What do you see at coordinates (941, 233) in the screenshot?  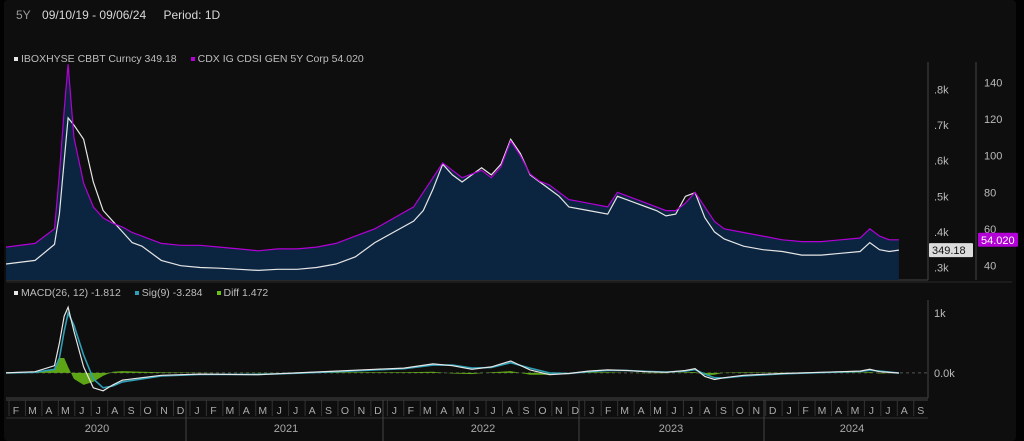 I see `left-tick-label: .4k` at bounding box center [941, 233].